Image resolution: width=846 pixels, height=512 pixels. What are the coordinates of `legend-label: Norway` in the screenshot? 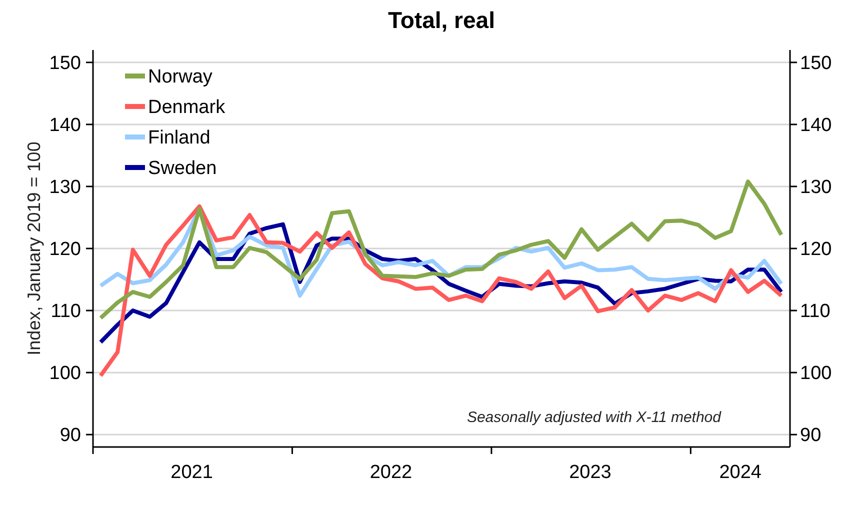 It's located at (180, 77).